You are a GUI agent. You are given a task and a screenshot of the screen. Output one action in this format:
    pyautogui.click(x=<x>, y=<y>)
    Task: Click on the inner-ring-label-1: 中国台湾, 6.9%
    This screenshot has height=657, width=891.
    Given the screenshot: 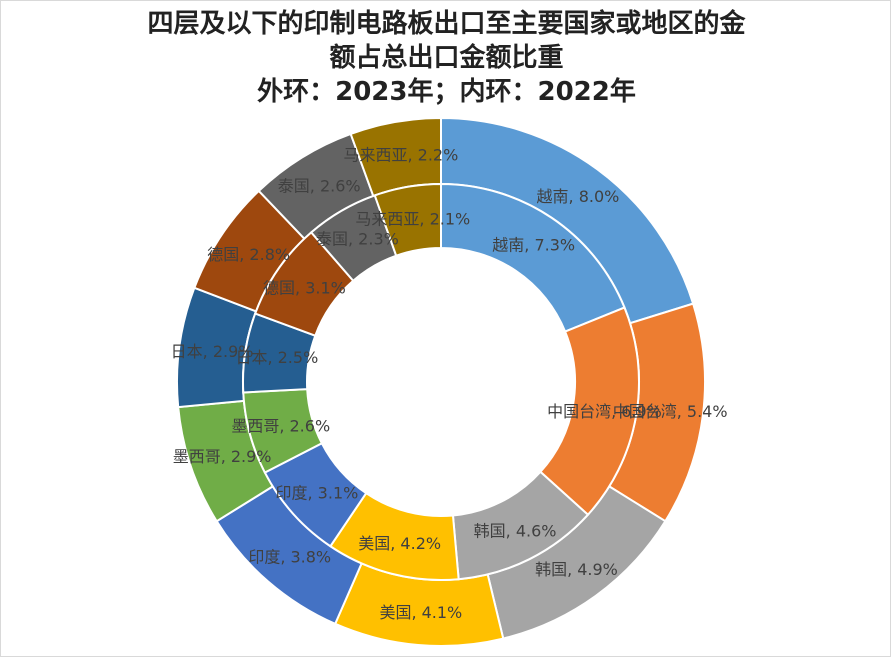 What is the action you would take?
    pyautogui.click(x=604, y=411)
    